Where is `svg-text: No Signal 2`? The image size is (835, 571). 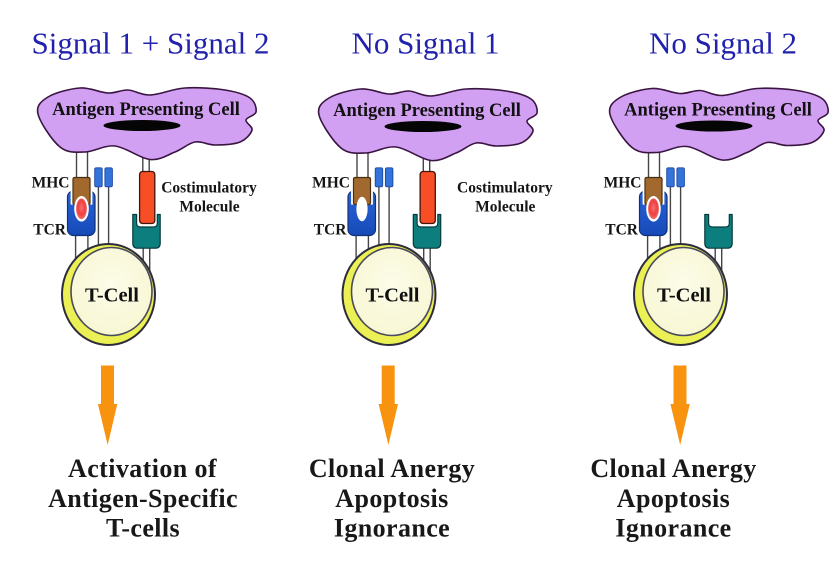 svg-text: No Signal 2 is located at coordinates (723, 43).